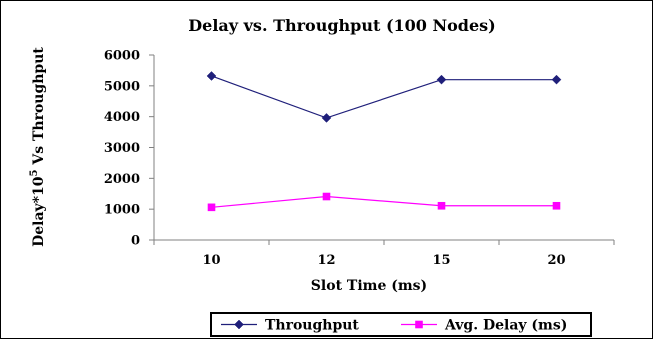 The height and width of the screenshot is (339, 653). What do you see at coordinates (341, 25) in the screenshot?
I see `chart-title: Delay vs. Throughput (100 Nodes)` at bounding box center [341, 25].